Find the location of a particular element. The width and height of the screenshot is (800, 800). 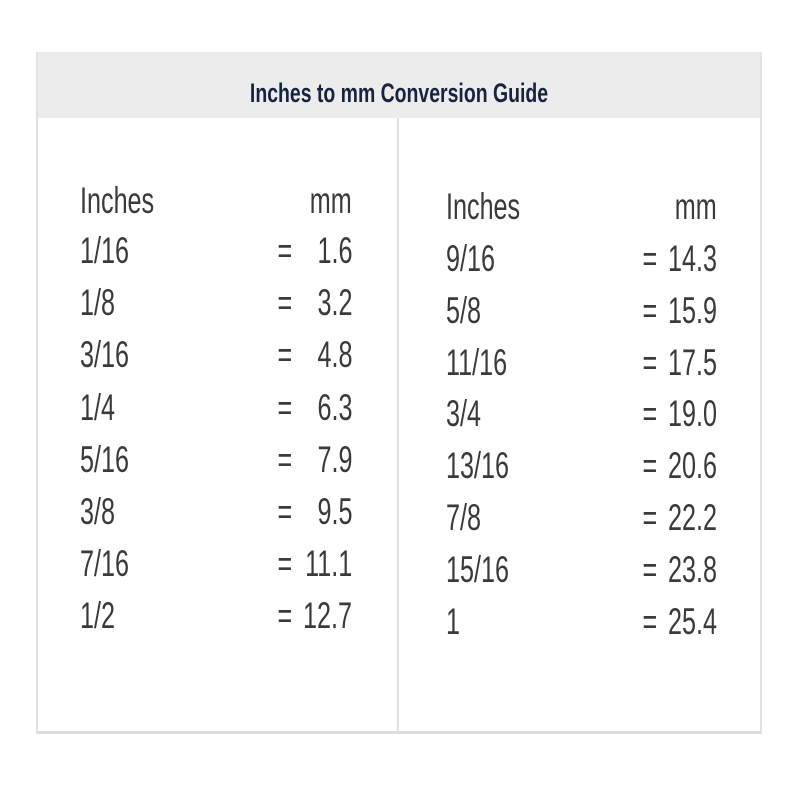

table-row: 9/16 = 14.3 is located at coordinates (401, 258).